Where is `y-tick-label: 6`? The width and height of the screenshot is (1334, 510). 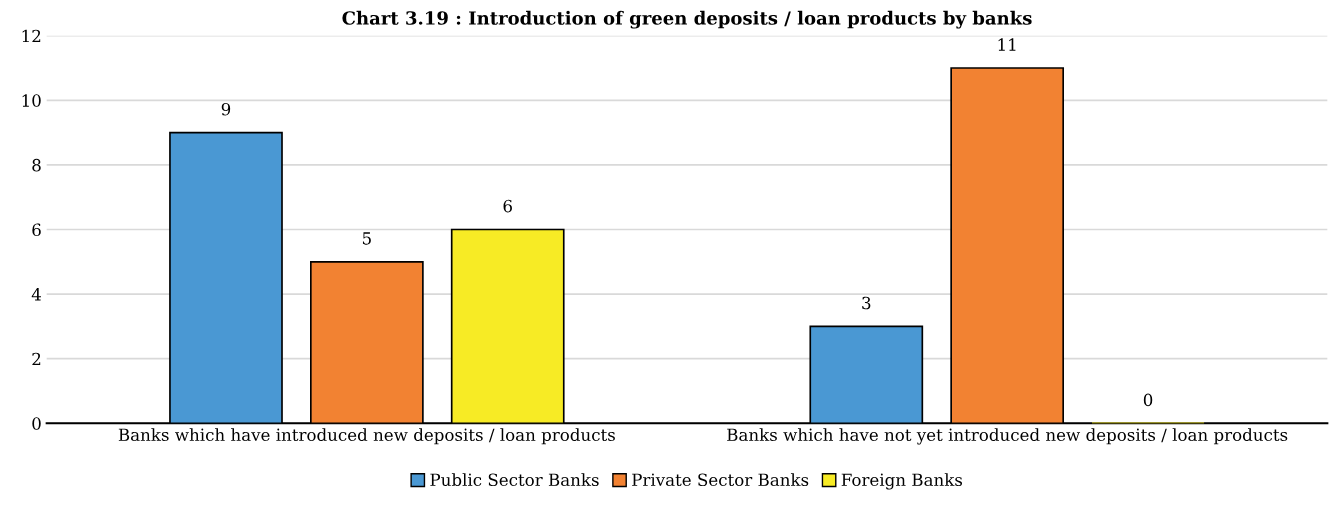 y-tick-label: 6 is located at coordinates (36, 230).